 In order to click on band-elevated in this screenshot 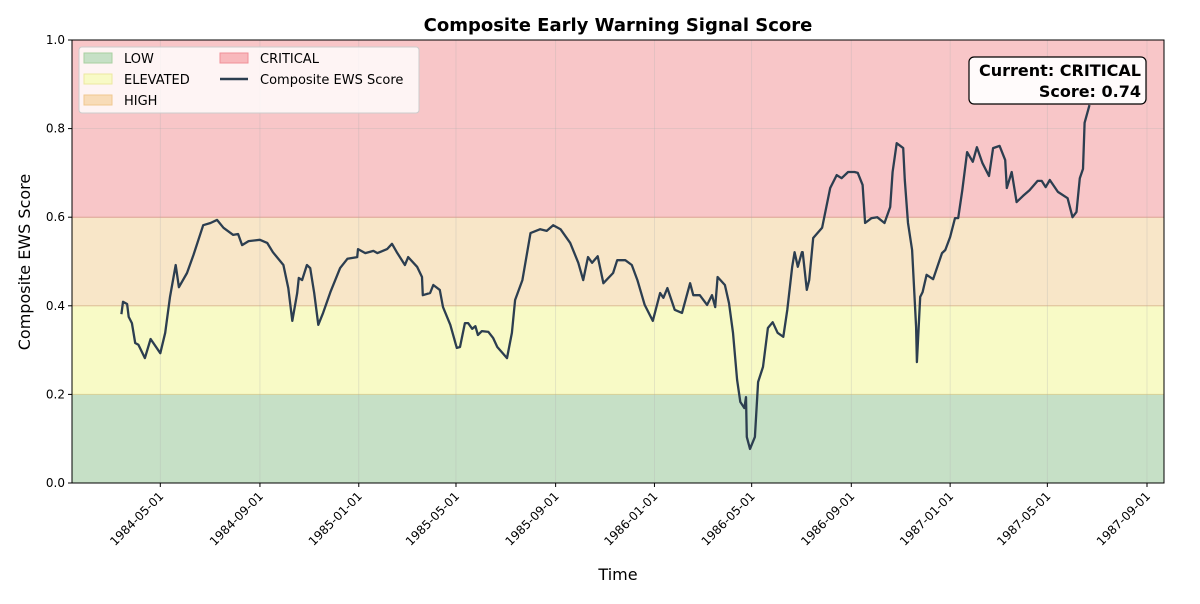, I will do `click(618, 350)`.